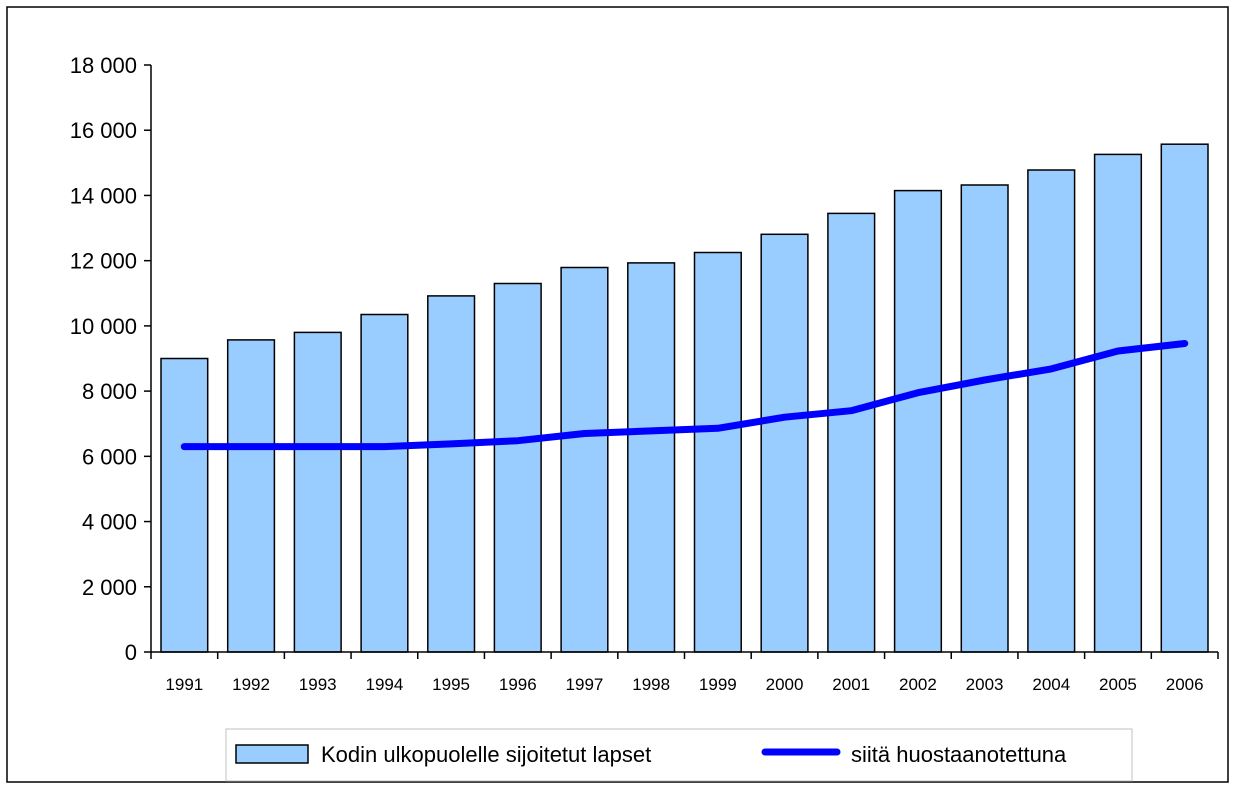  What do you see at coordinates (103, 261) in the screenshot?
I see `y-tick-label: 12 000` at bounding box center [103, 261].